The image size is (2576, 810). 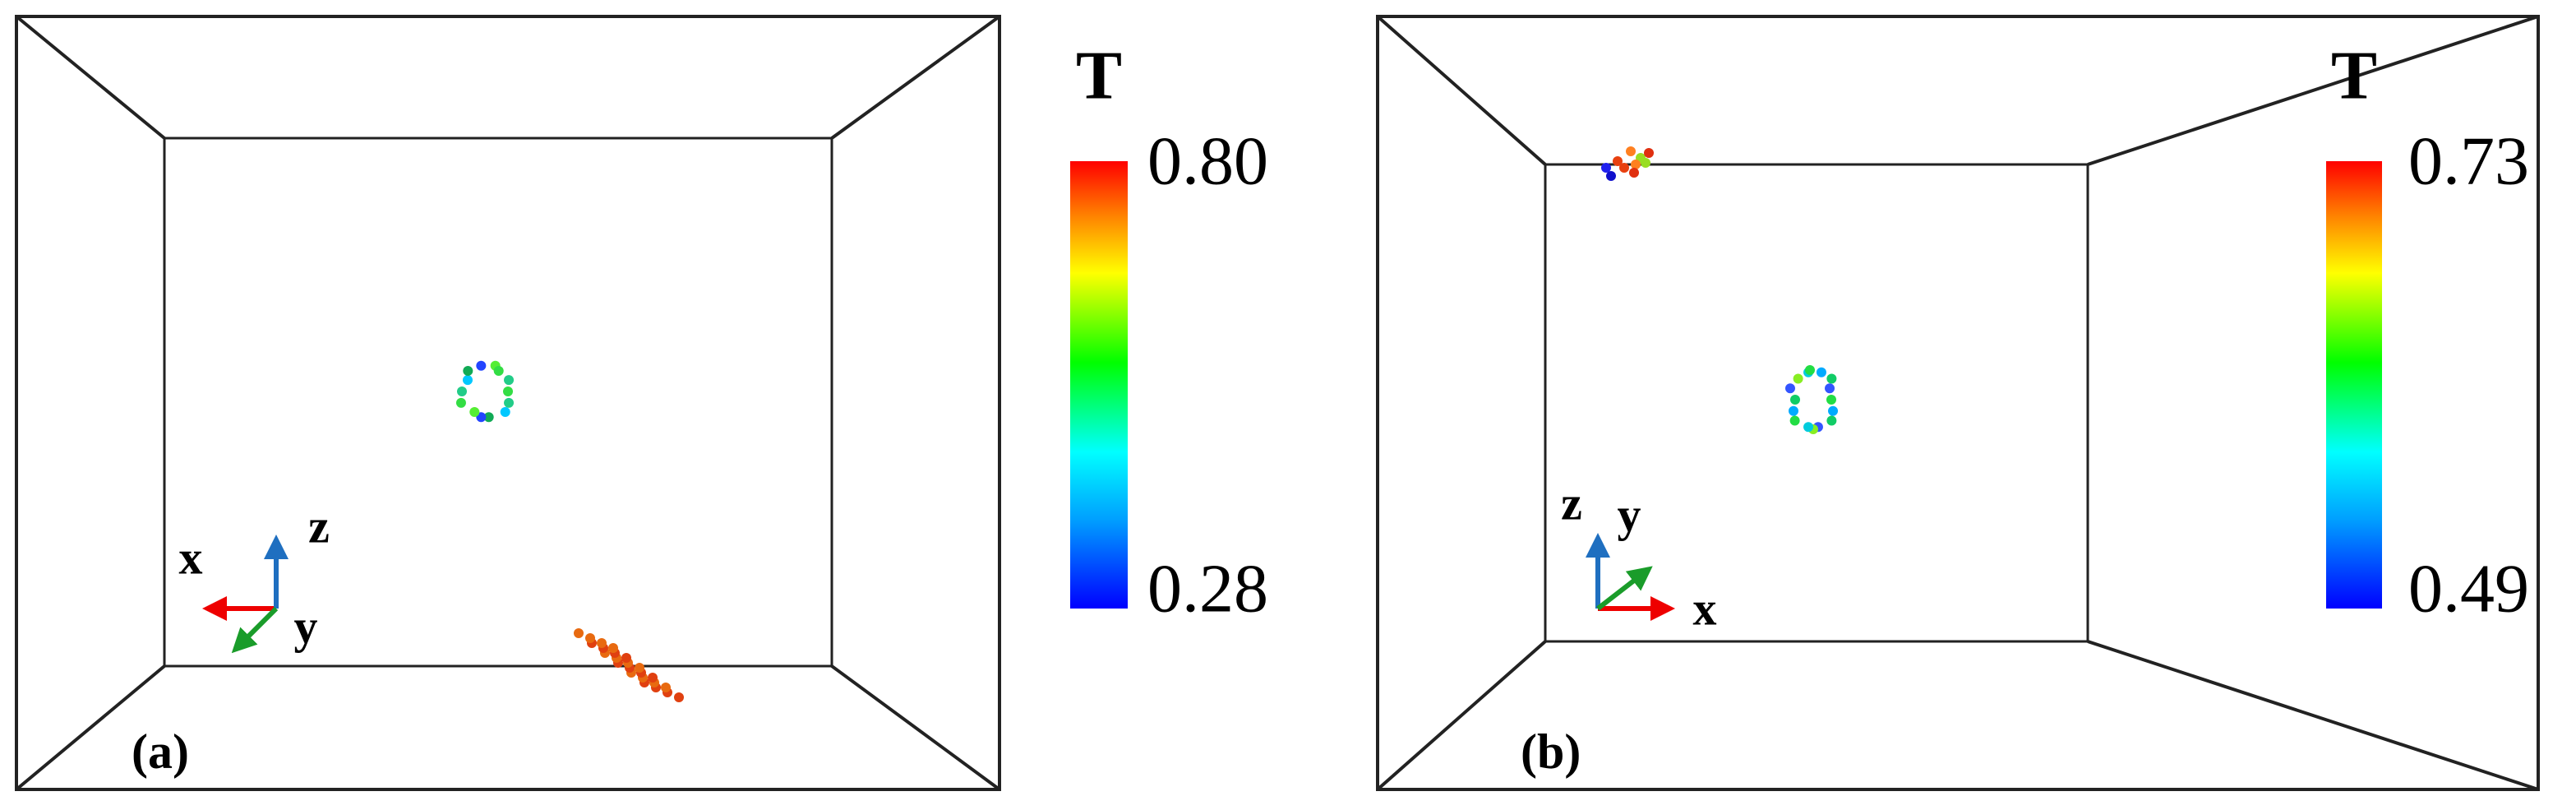 What do you see at coordinates (2468, 161) in the screenshot?
I see `colorbar-max: 0.73` at bounding box center [2468, 161].